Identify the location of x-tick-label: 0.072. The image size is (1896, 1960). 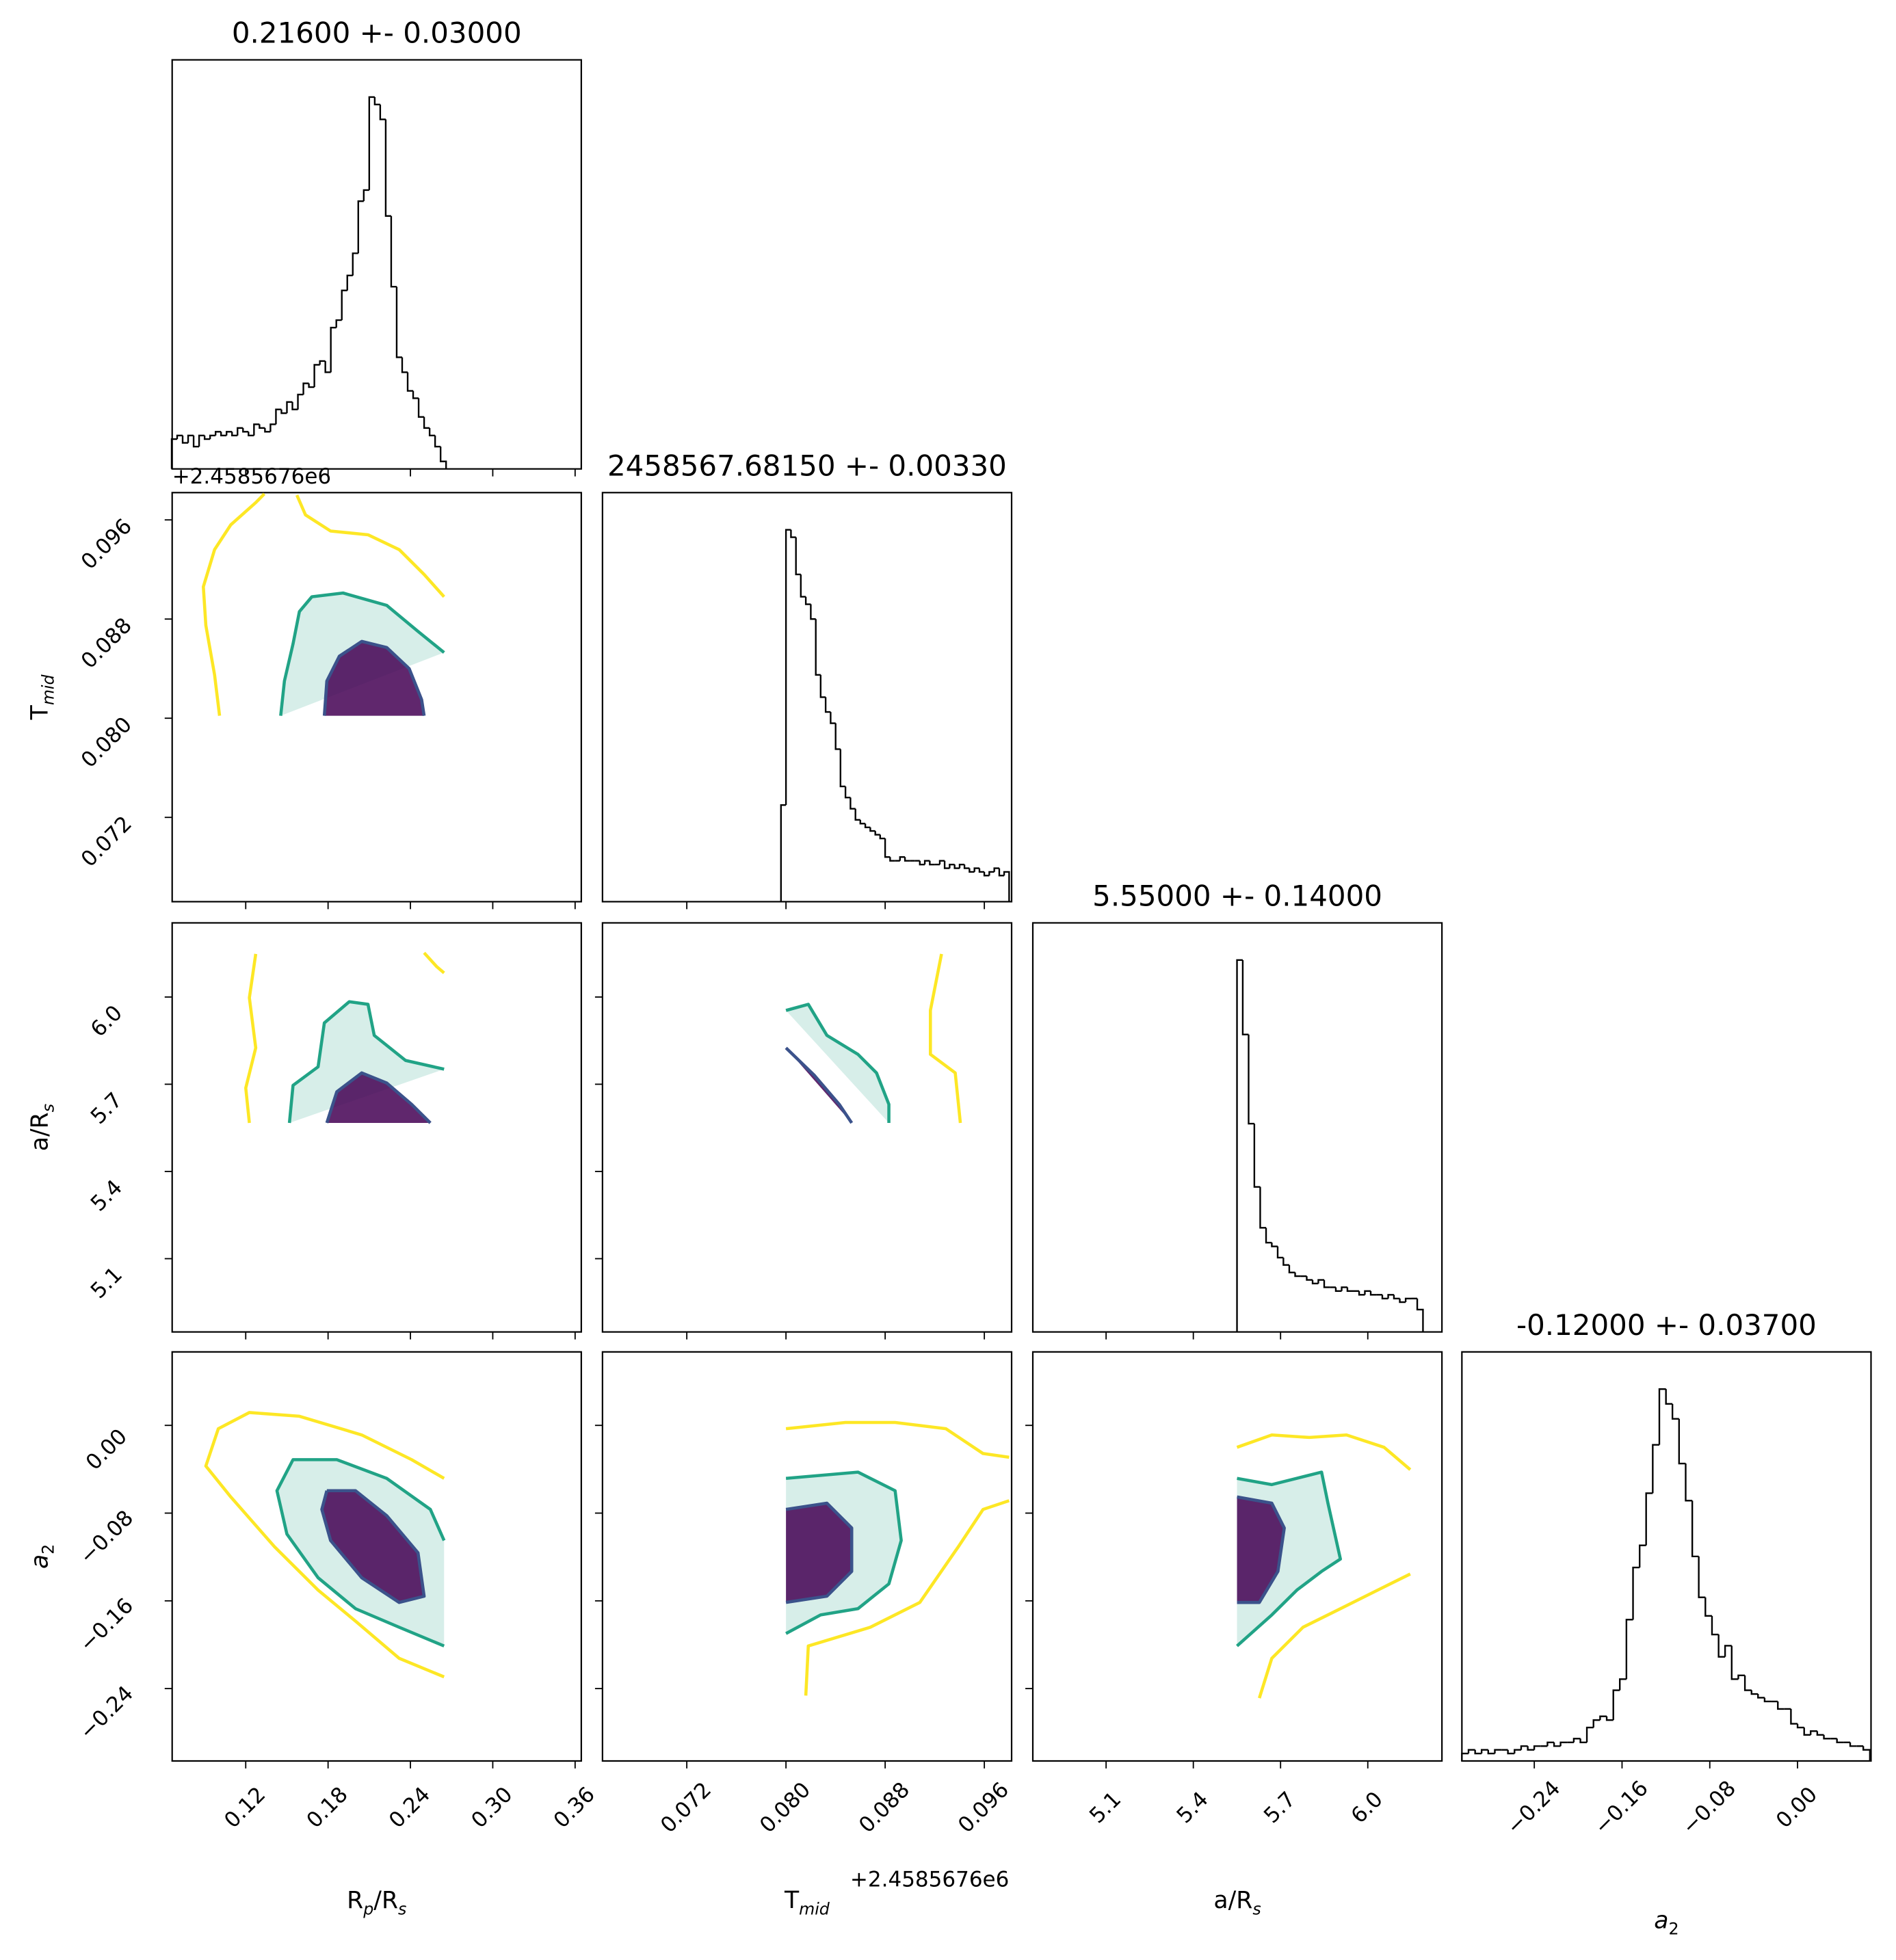
(686, 1807).